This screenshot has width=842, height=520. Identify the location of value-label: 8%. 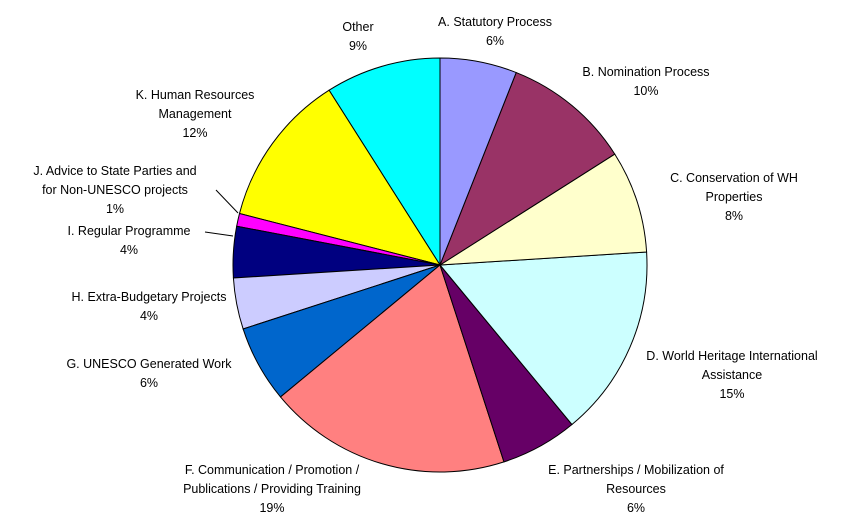
(734, 216).